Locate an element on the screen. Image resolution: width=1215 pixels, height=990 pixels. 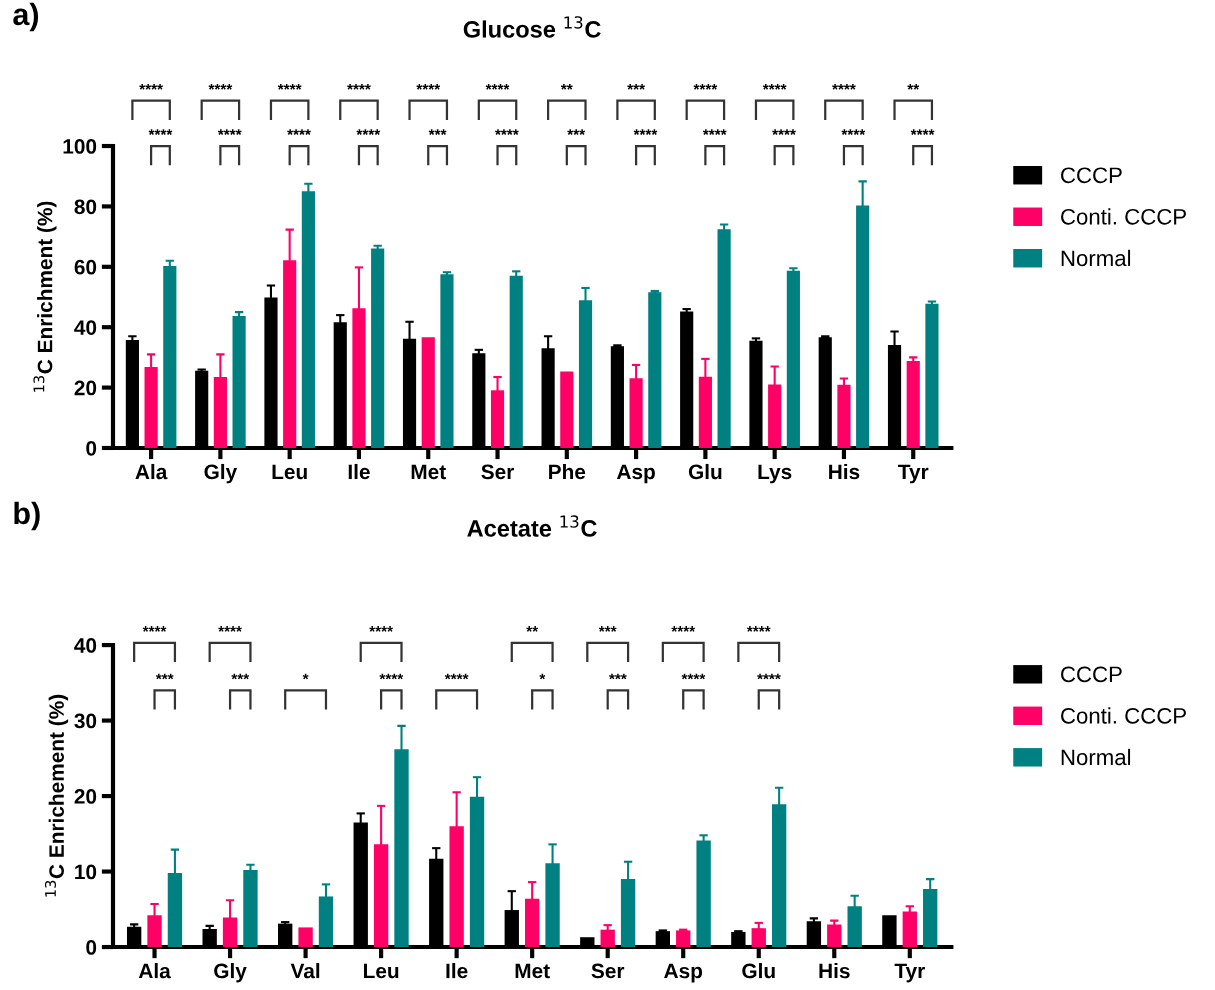
y-tick-label: 80 is located at coordinates (85, 207).